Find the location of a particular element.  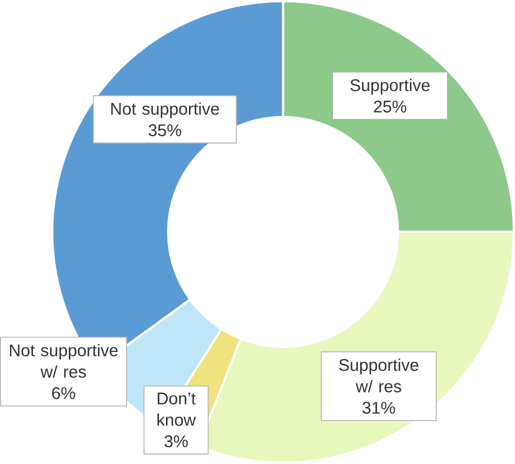

data-label: 25% is located at coordinates (390, 106).